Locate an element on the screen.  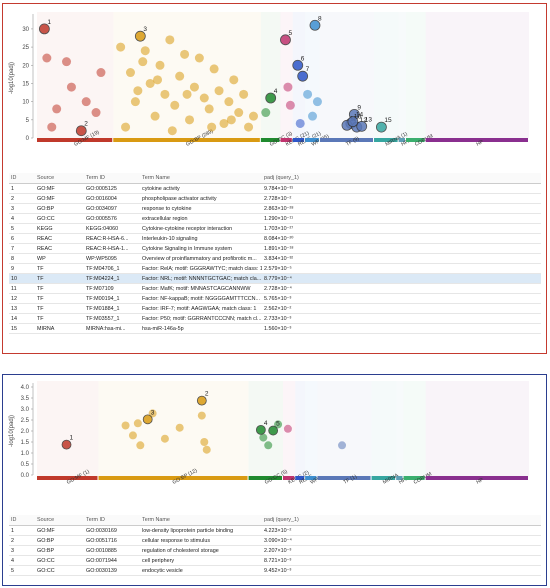
table-cell: 13 is located at coordinates (22, 308).